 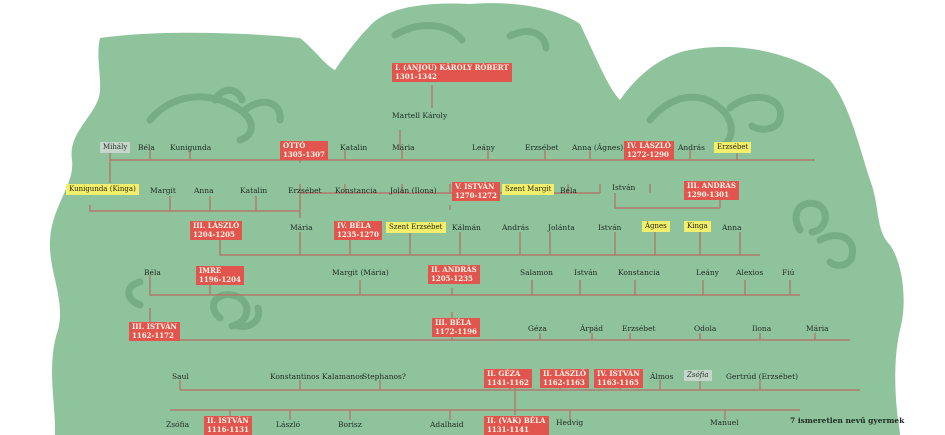 I want to click on person-bela-ii: II. (VAK) BÉLA 1131-1141, so click(x=516, y=425).